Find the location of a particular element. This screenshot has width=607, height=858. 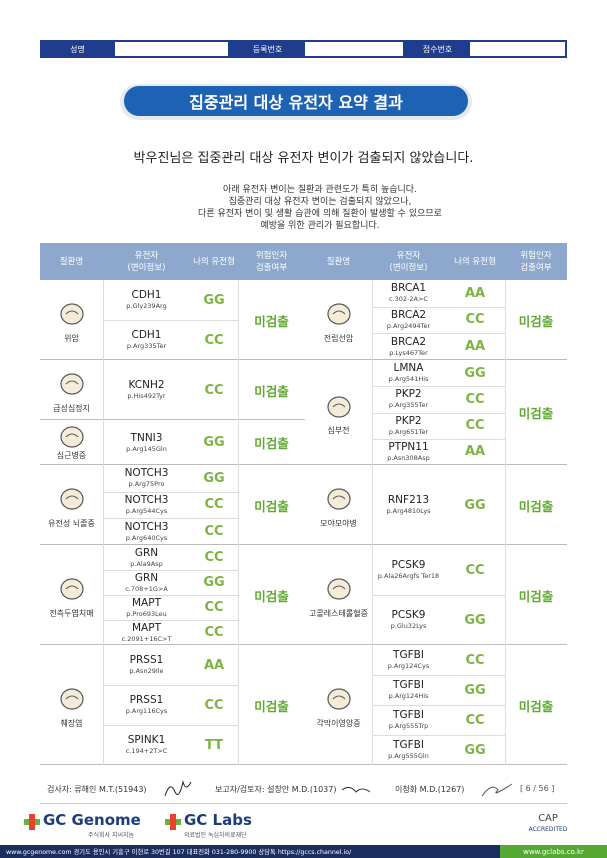

gene: BRCA1 is located at coordinates (408, 288).